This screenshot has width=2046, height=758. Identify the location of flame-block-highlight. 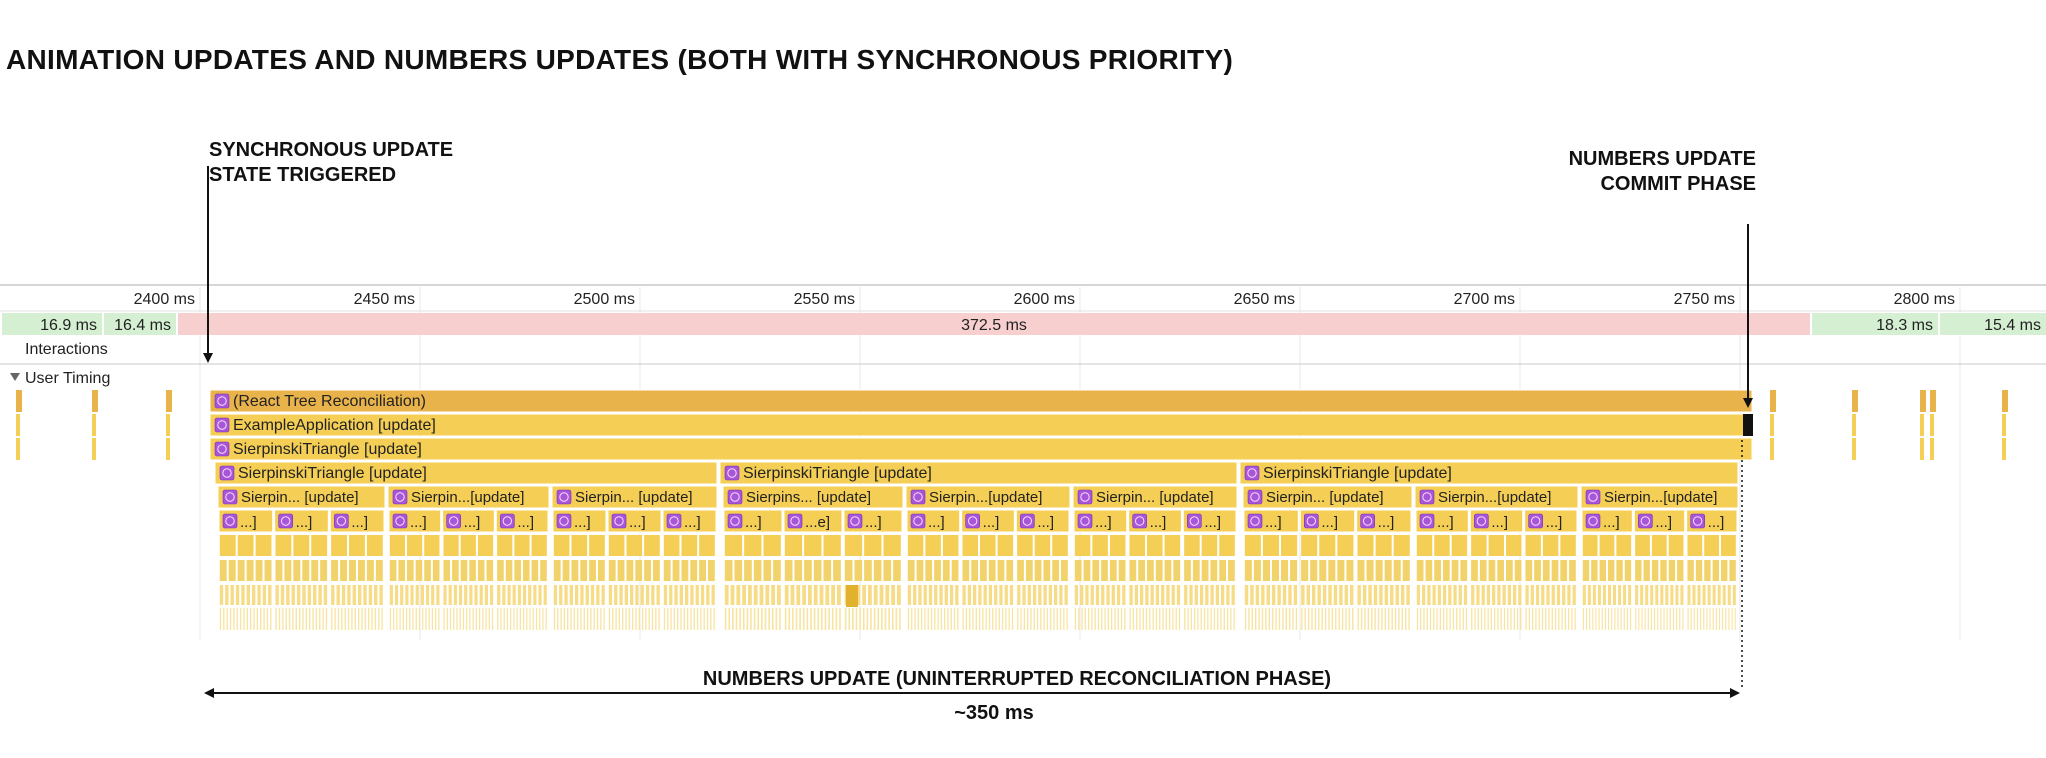
(852, 596).